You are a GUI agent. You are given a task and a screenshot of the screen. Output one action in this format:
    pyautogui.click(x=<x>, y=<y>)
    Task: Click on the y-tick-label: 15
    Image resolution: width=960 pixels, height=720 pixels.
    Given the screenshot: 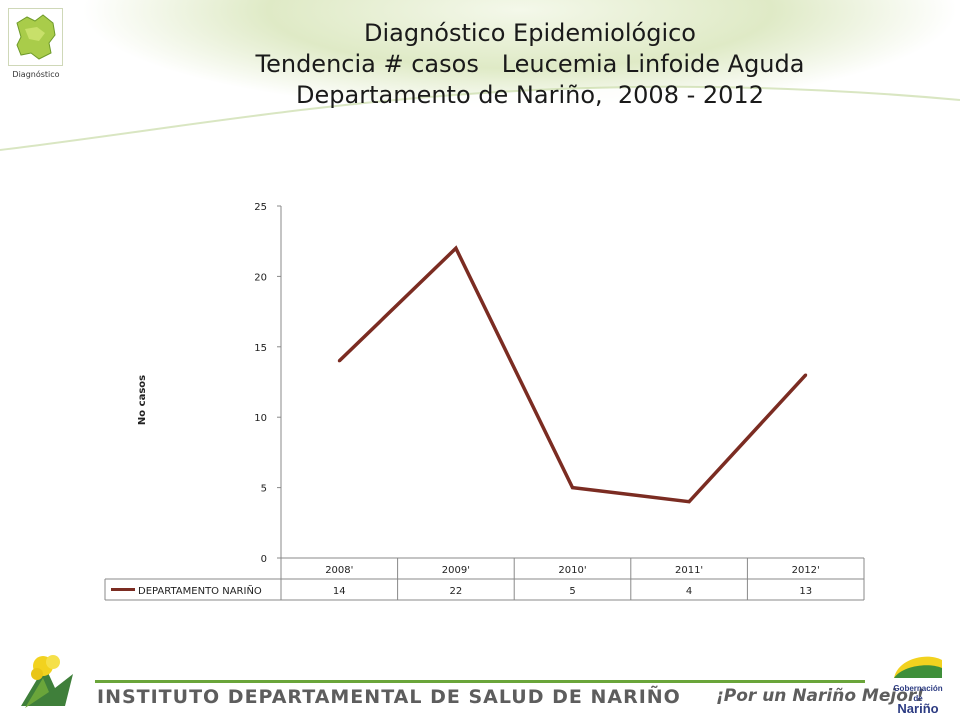 What is the action you would take?
    pyautogui.click(x=260, y=348)
    